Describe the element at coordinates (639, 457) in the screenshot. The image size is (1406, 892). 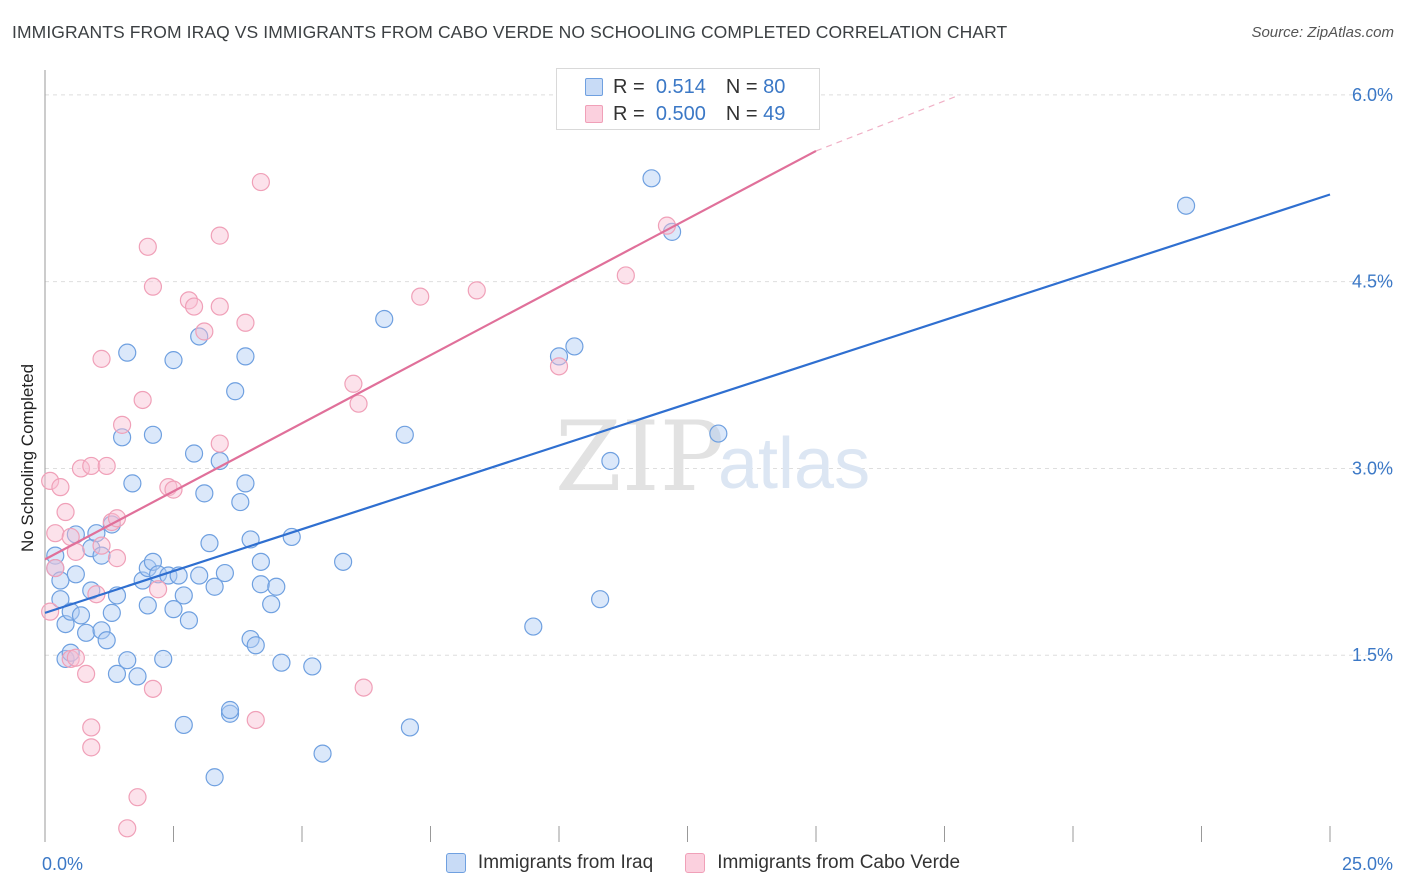
I see `watermark-zip: ZIP` at that location.